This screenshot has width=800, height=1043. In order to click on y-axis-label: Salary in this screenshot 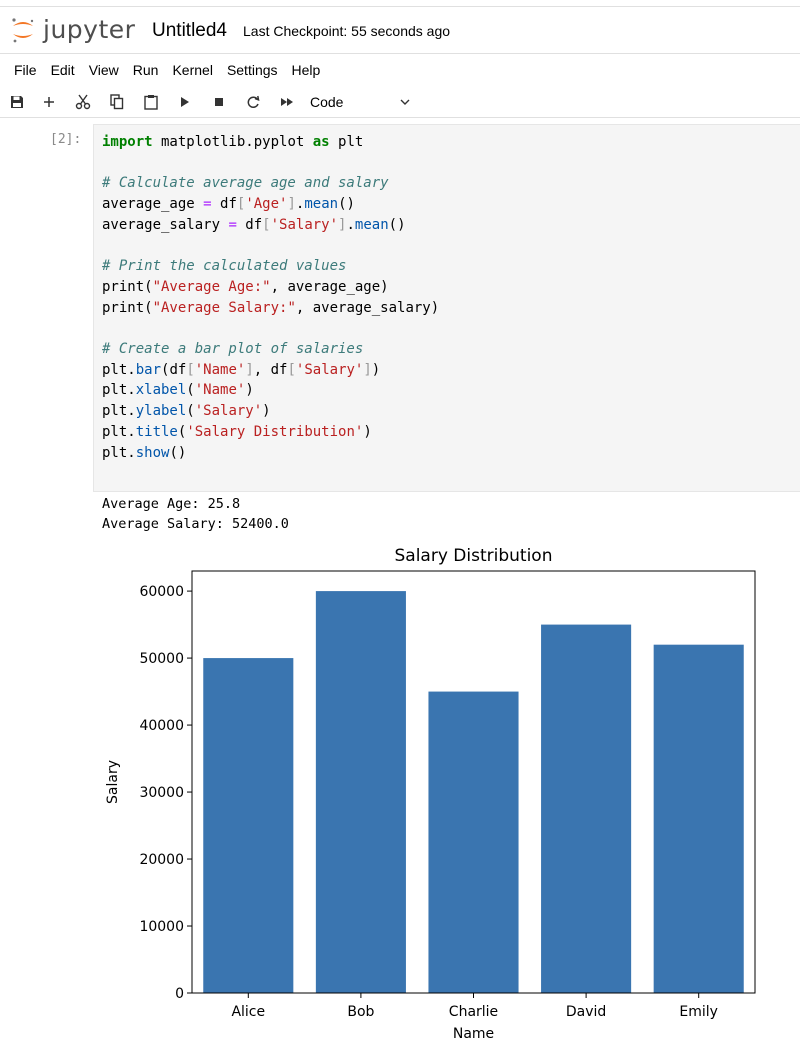, I will do `click(113, 782)`.